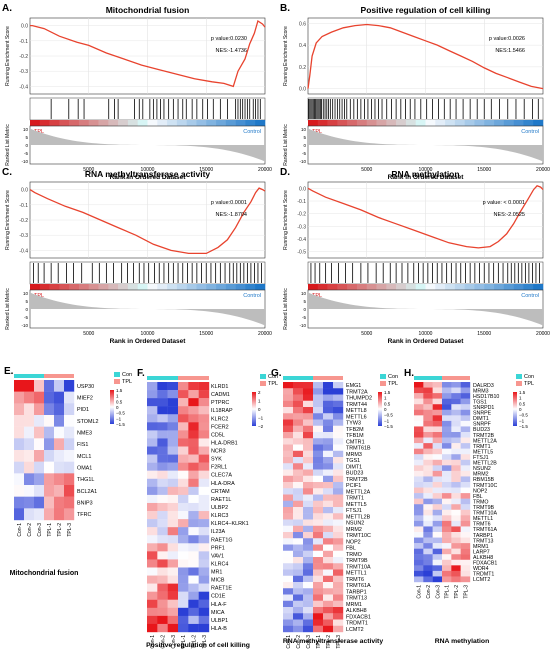 This screenshot has width=550, height=653. Describe the element at coordinates (383, 383) in the screenshot. I see `legend-swatch-tpl` at that location.